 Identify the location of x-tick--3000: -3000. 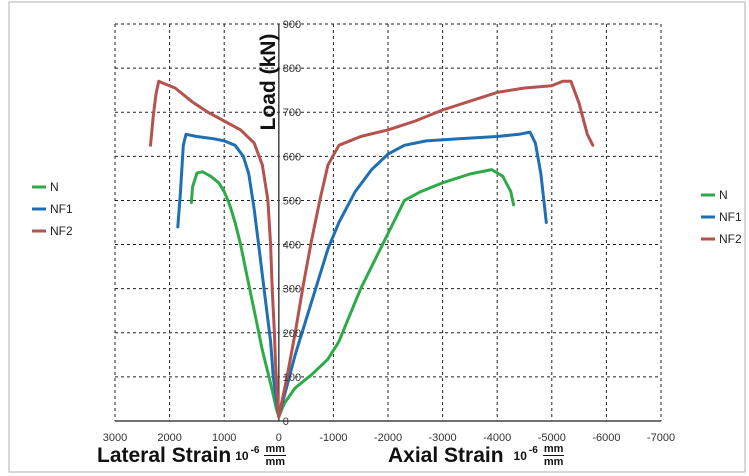
(443, 438).